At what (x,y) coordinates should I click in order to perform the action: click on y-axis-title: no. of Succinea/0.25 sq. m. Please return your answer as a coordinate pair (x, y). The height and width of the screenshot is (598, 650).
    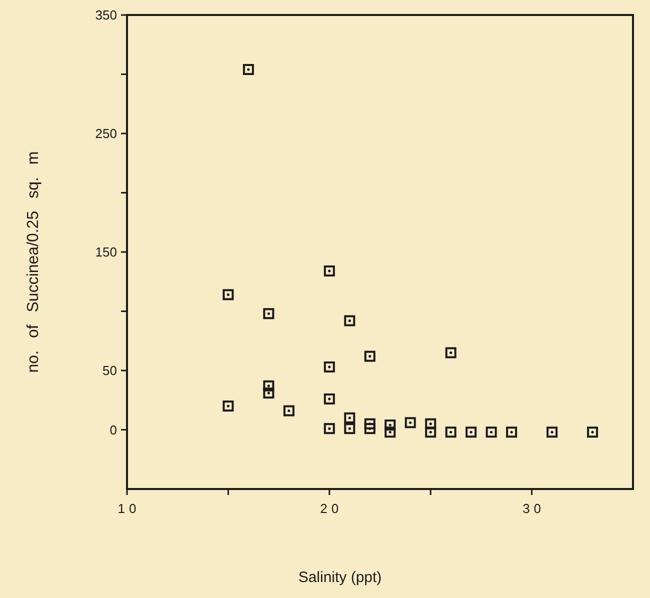
    Looking at the image, I should click on (33, 262).